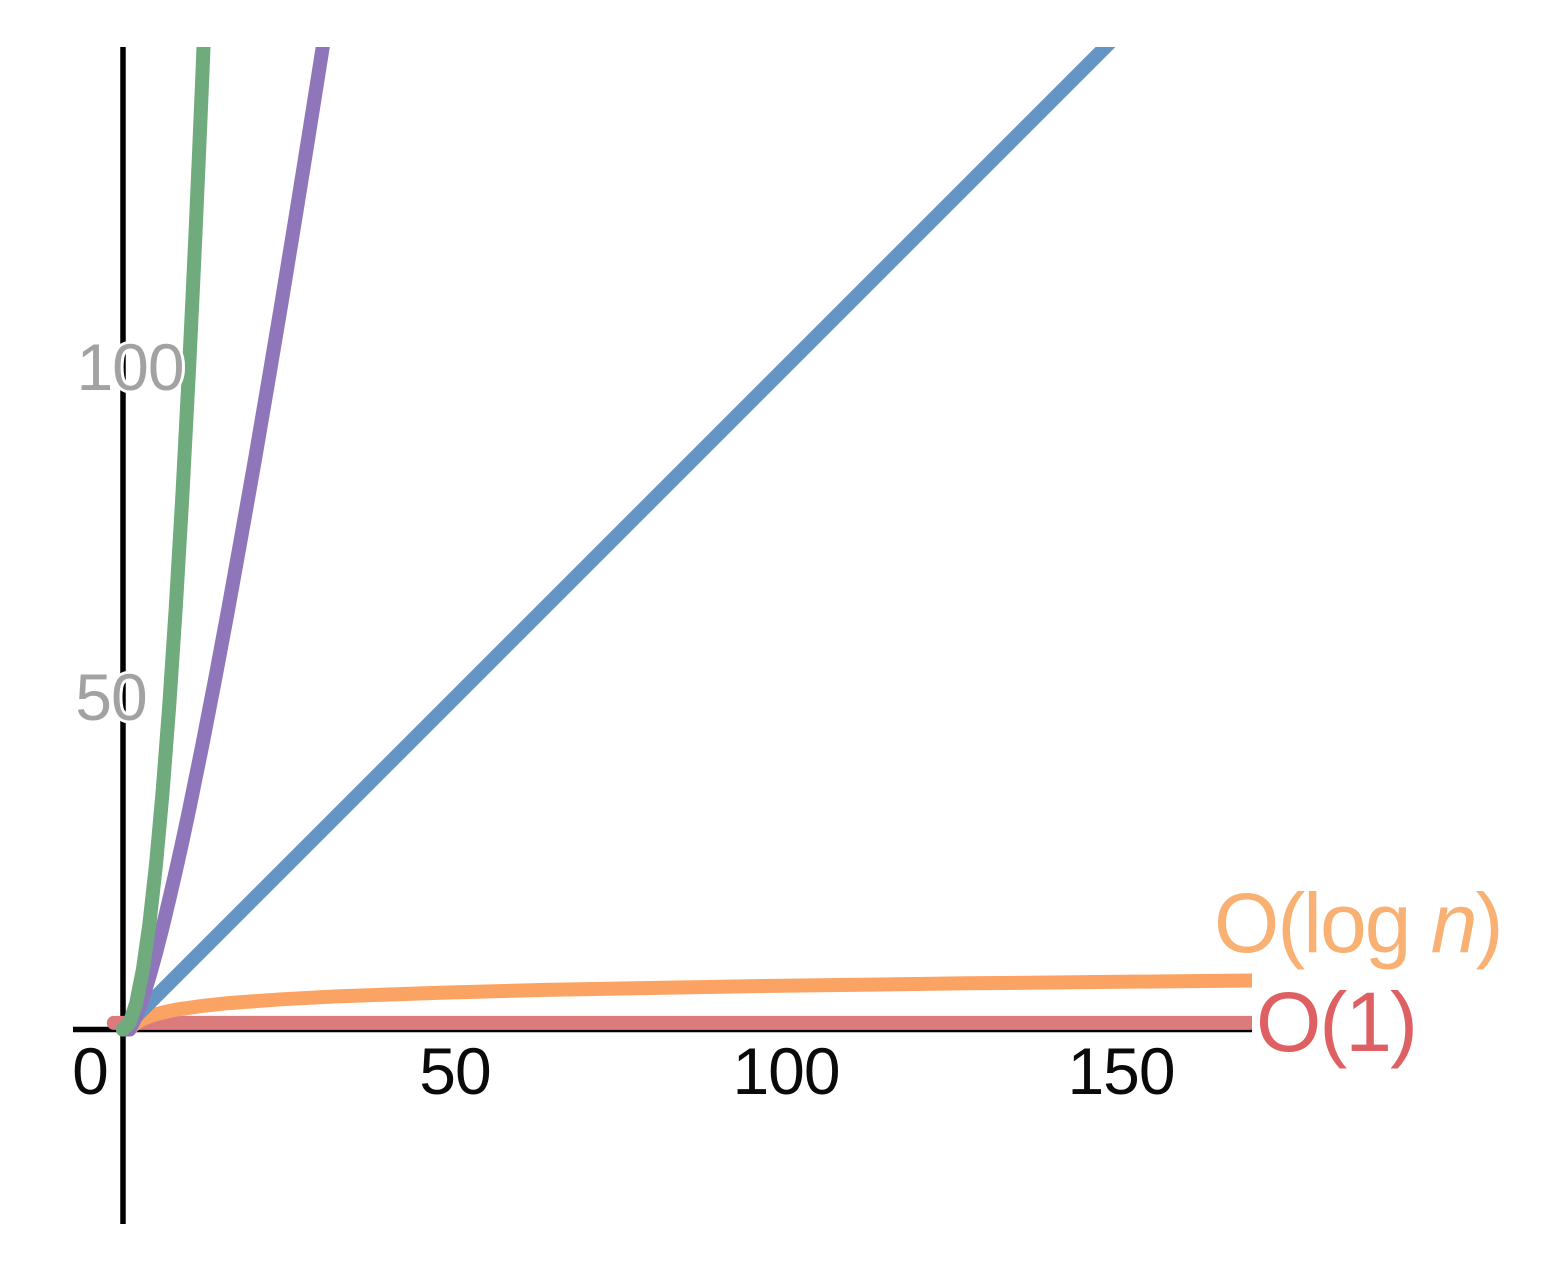 The height and width of the screenshot is (1264, 1556). What do you see at coordinates (111, 697) in the screenshot?
I see `y-tick-50: 50` at bounding box center [111, 697].